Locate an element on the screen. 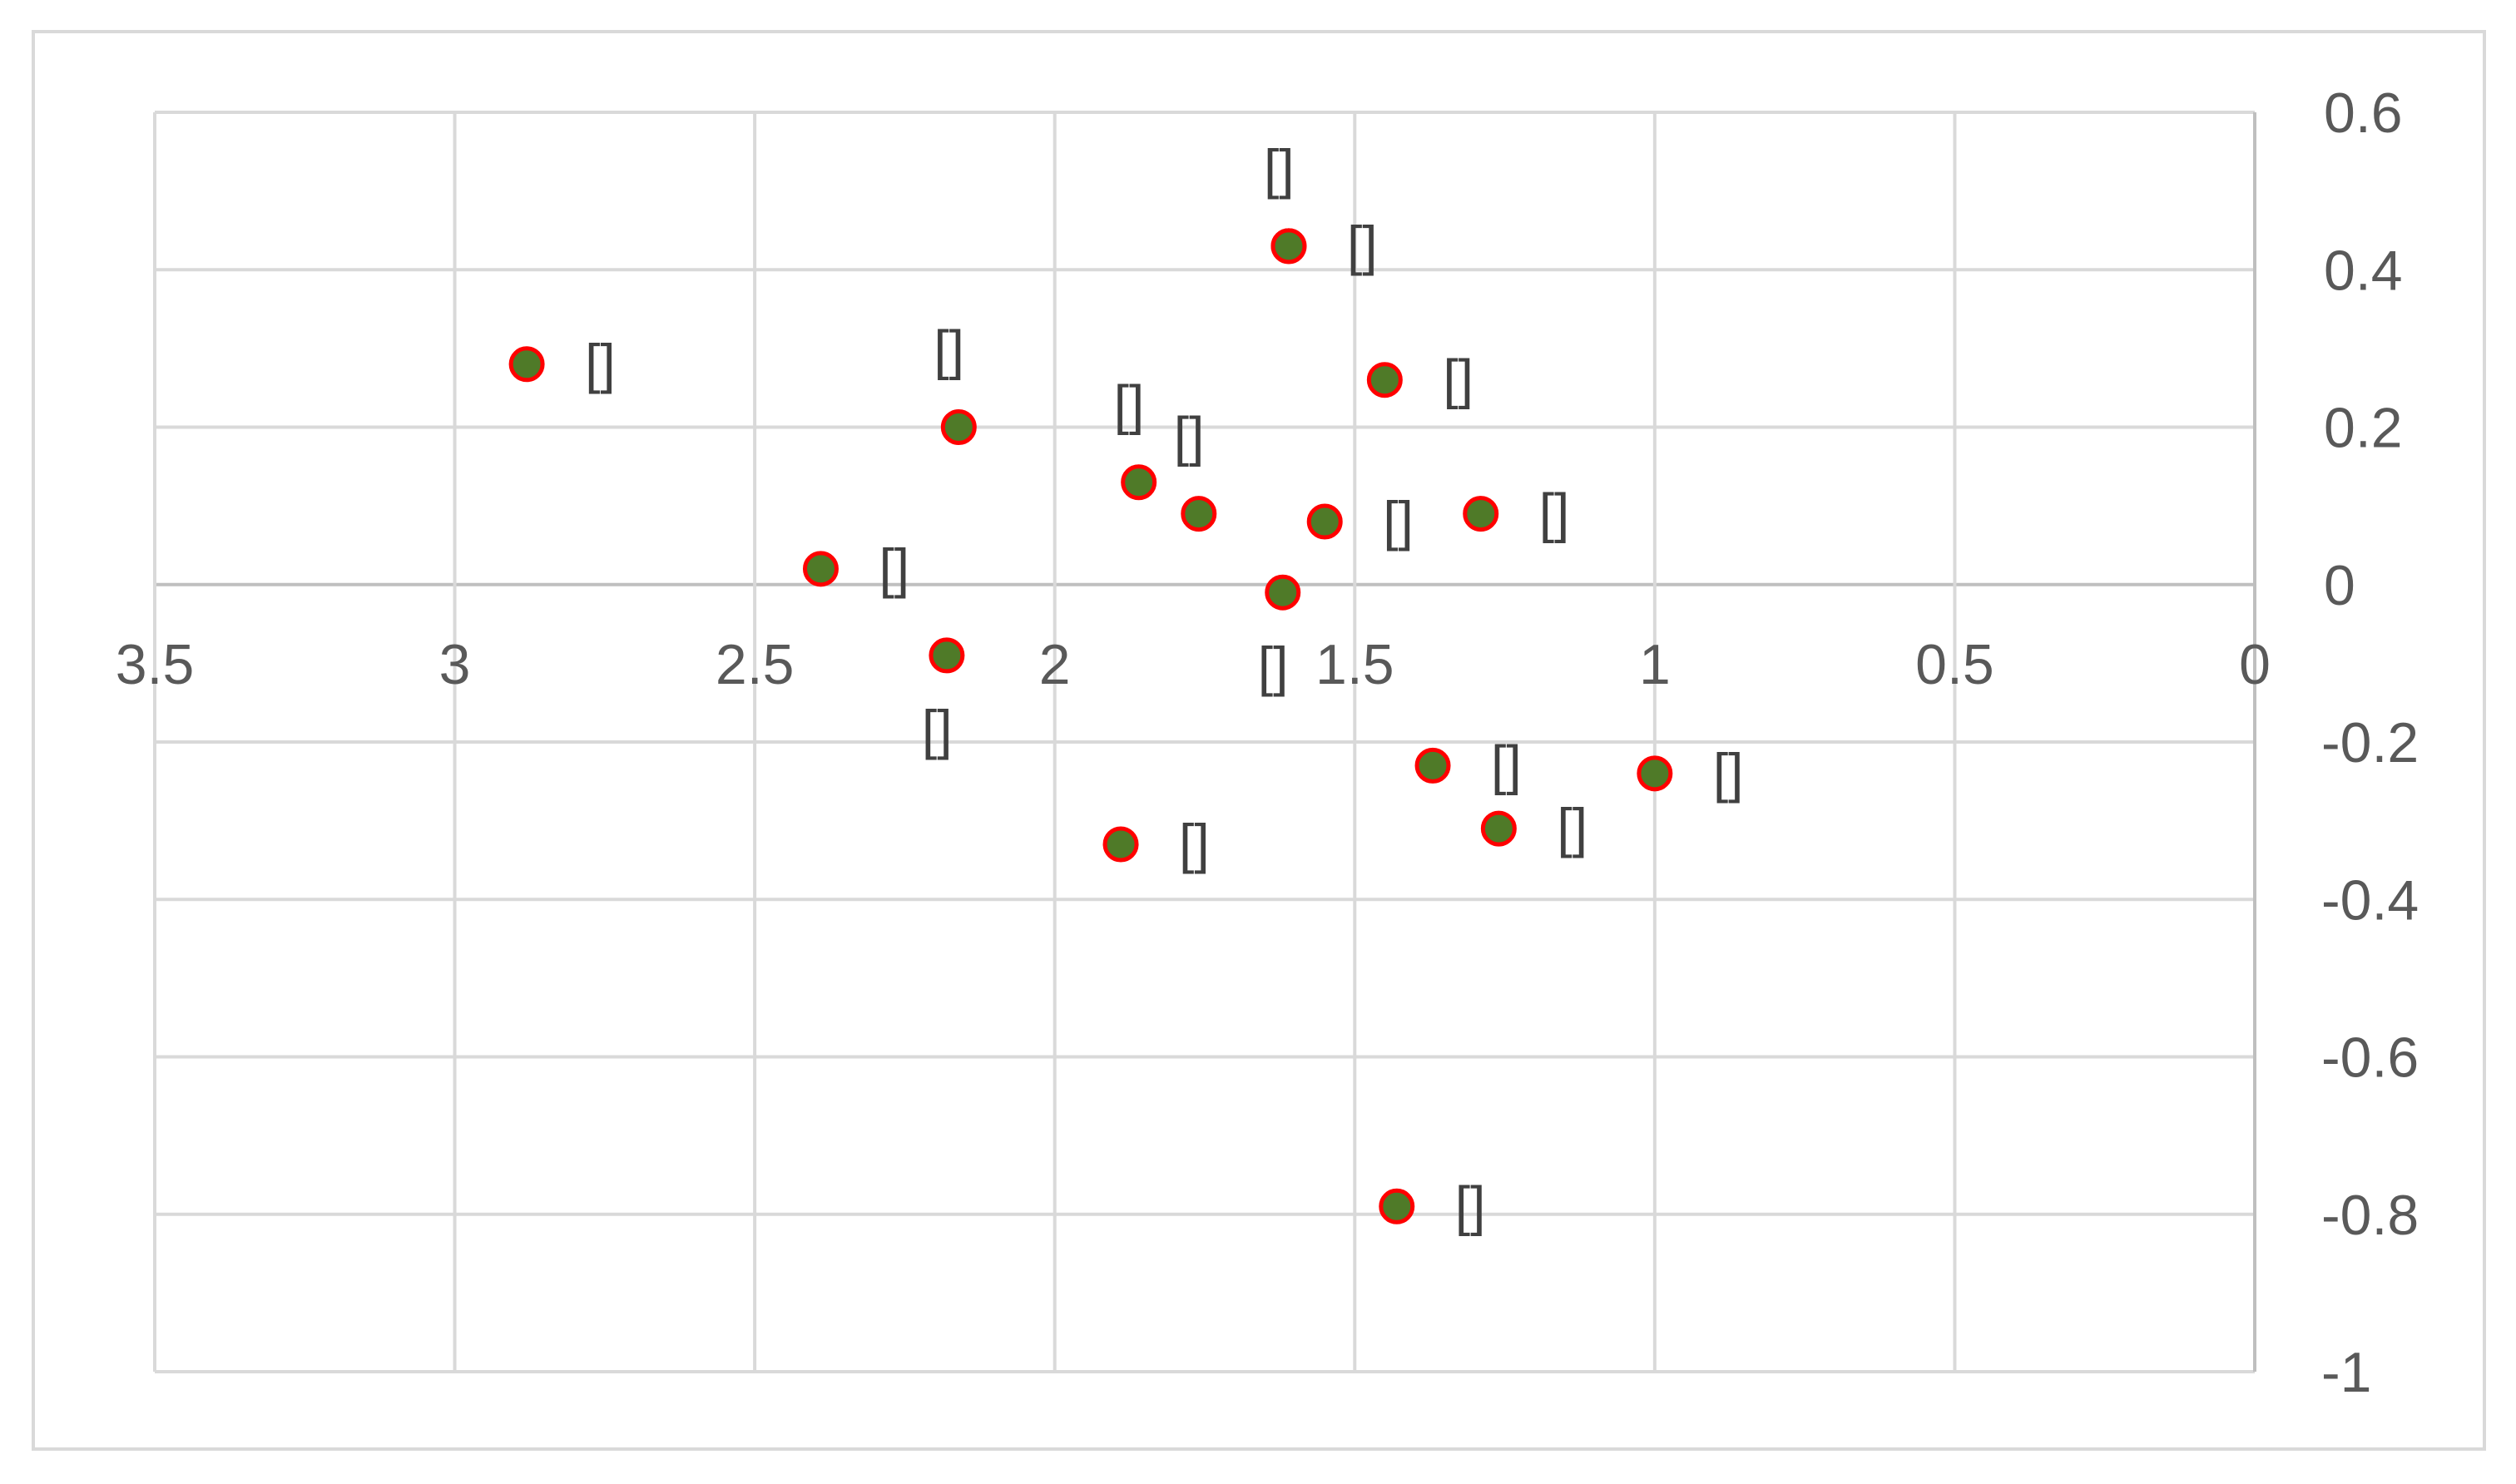 The width and height of the screenshot is (2516, 1484). y-tick-label: 0.2 is located at coordinates (2363, 429).